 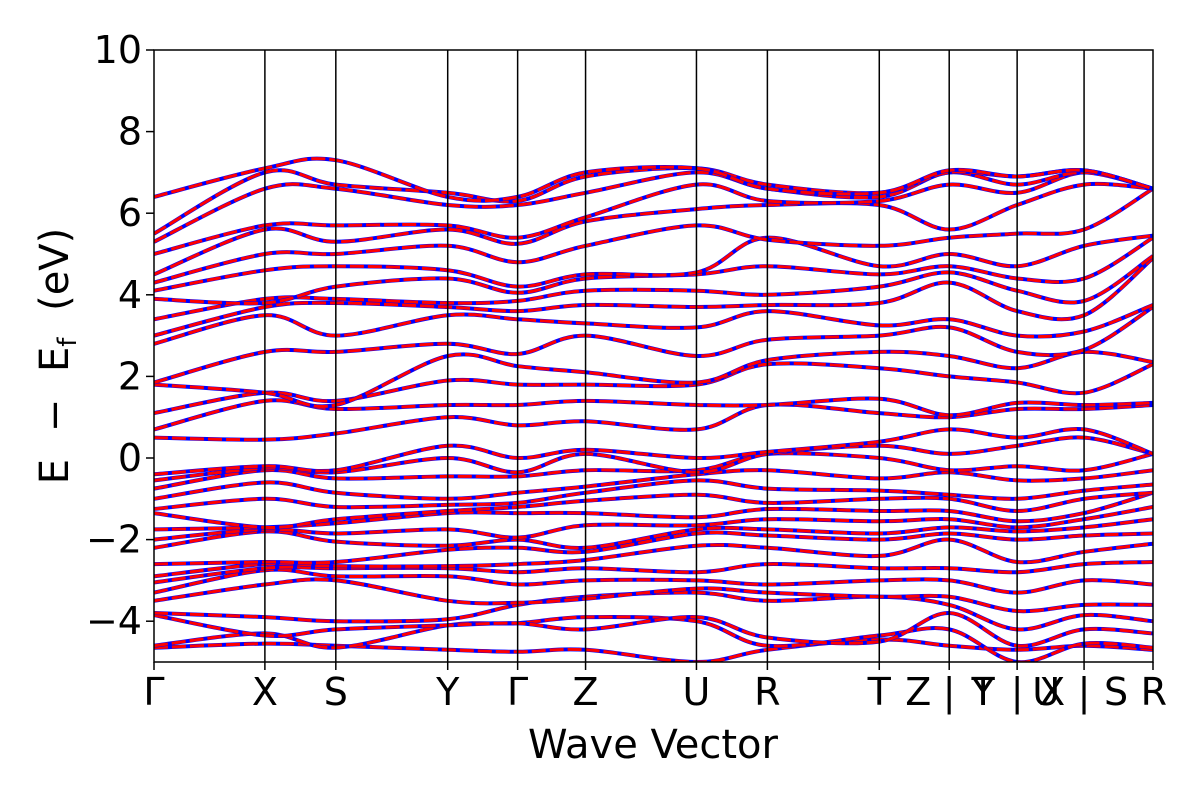 I want to click on x-axis-title: Wave Vector, so click(x=653, y=745).